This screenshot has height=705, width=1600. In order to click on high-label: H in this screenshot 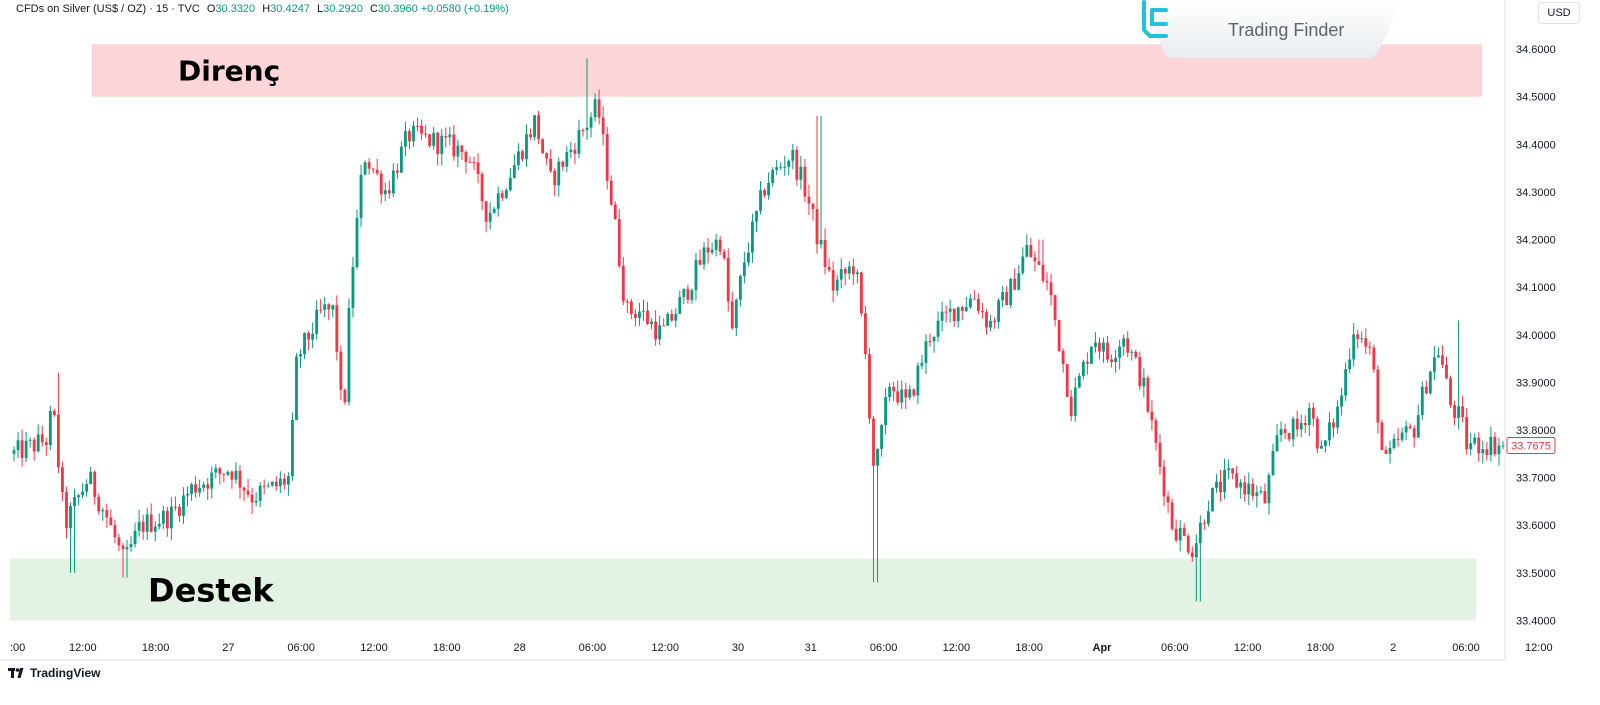, I will do `click(266, 9)`.